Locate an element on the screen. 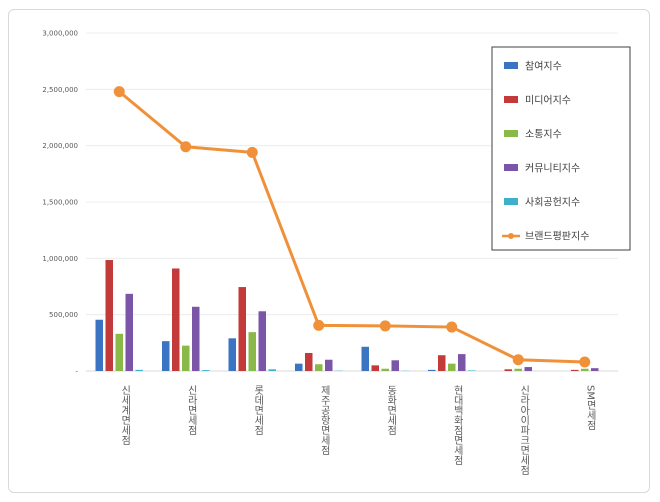  x-category-label: 신라아이파크면세점 is located at coordinates (524, 430).